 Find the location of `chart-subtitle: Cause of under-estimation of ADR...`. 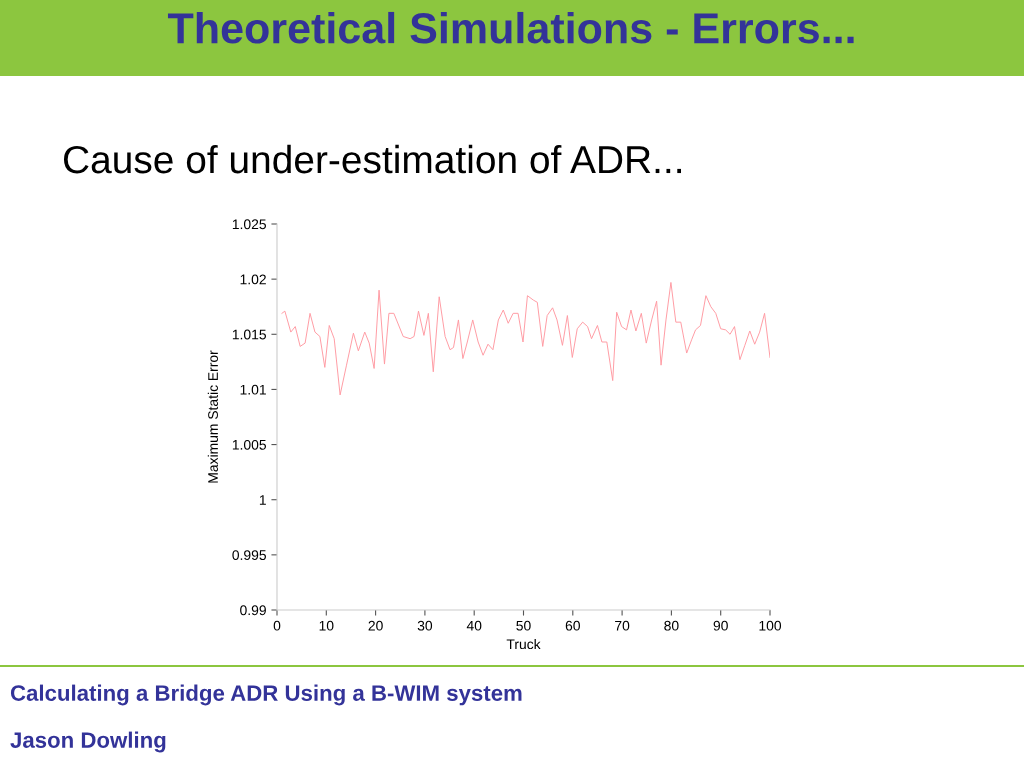

chart-subtitle: Cause of under-estimation of ADR... is located at coordinates (372, 159).